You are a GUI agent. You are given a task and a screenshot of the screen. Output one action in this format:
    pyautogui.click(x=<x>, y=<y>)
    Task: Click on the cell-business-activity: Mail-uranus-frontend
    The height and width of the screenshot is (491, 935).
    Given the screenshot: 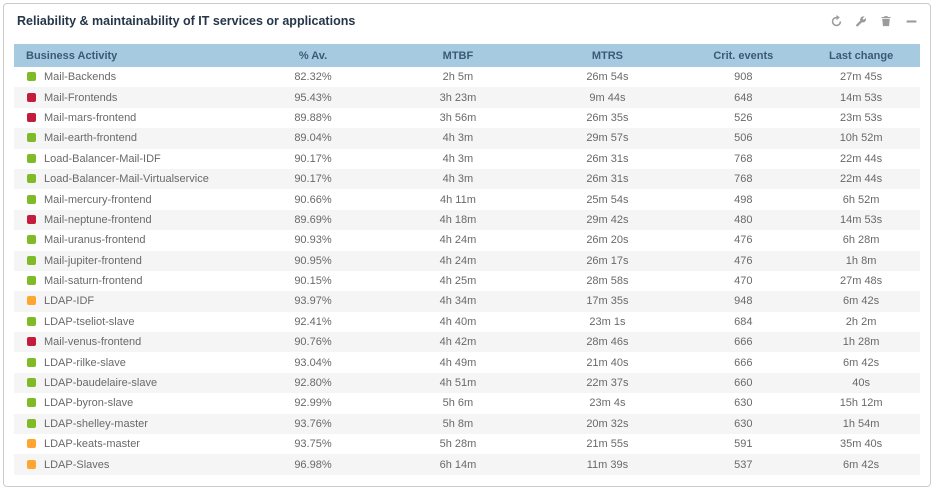 What is the action you would take?
    pyautogui.click(x=127, y=240)
    